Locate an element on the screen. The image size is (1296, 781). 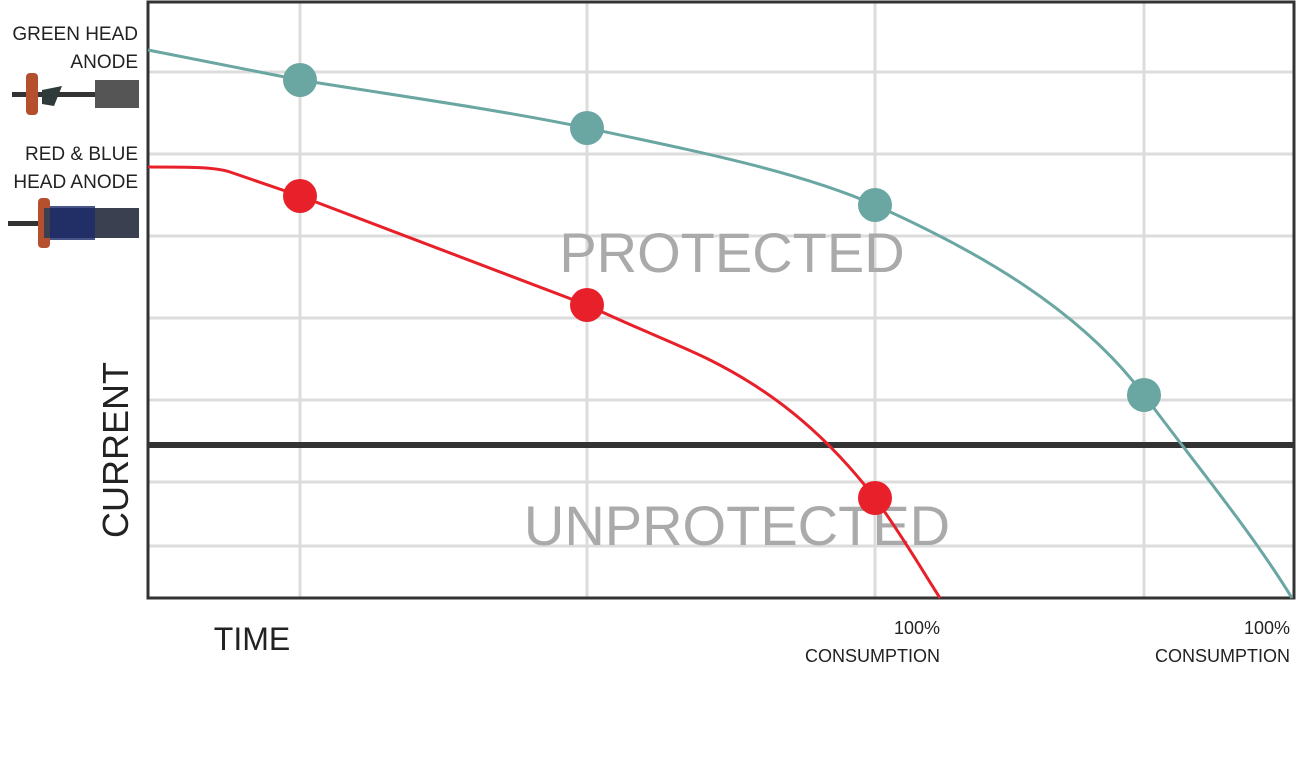
y-axis-label: CURRENT is located at coordinates (115, 450).